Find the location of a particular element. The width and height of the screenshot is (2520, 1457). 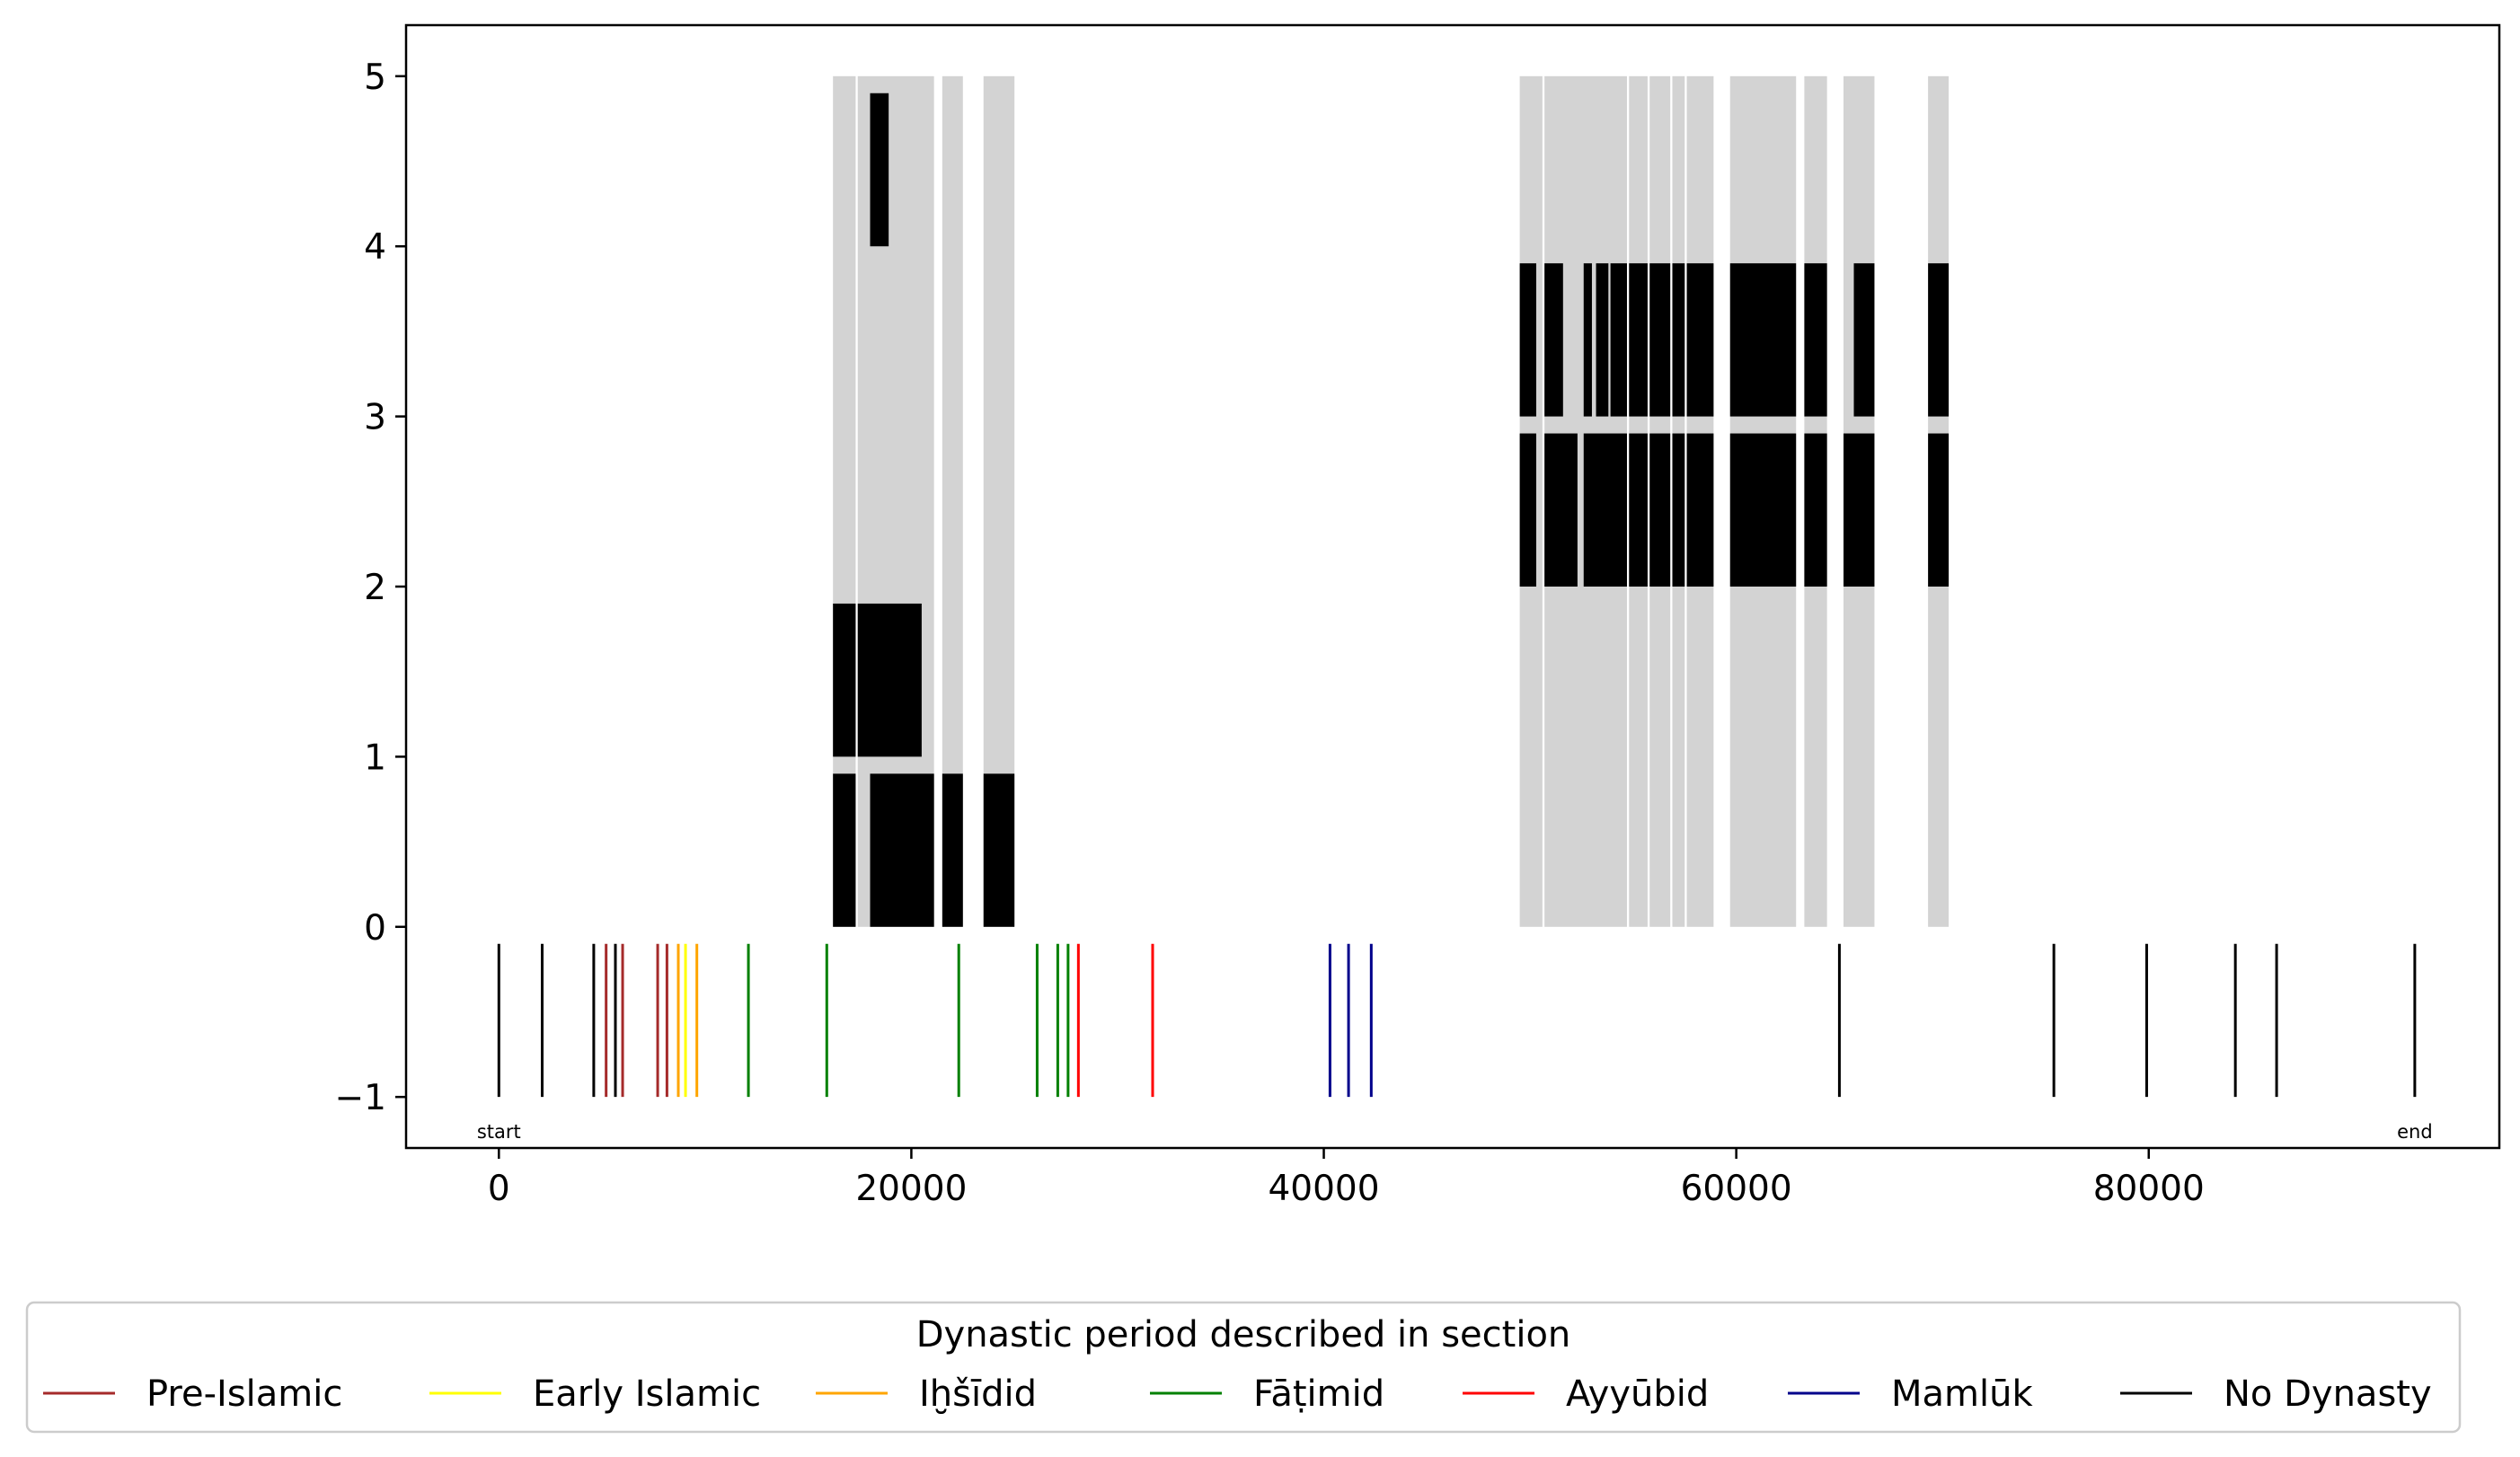

legend-label: Early Islamic is located at coordinates (647, 1394).